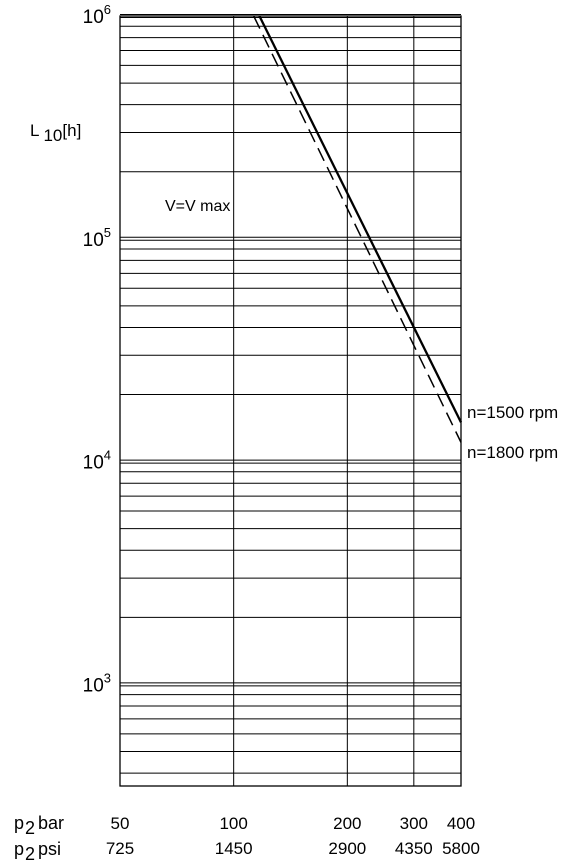 Image resolution: width=577 pixels, height=863 pixels. What do you see at coordinates (197, 206) in the screenshot?
I see `v-max-annotation: V=V max` at bounding box center [197, 206].